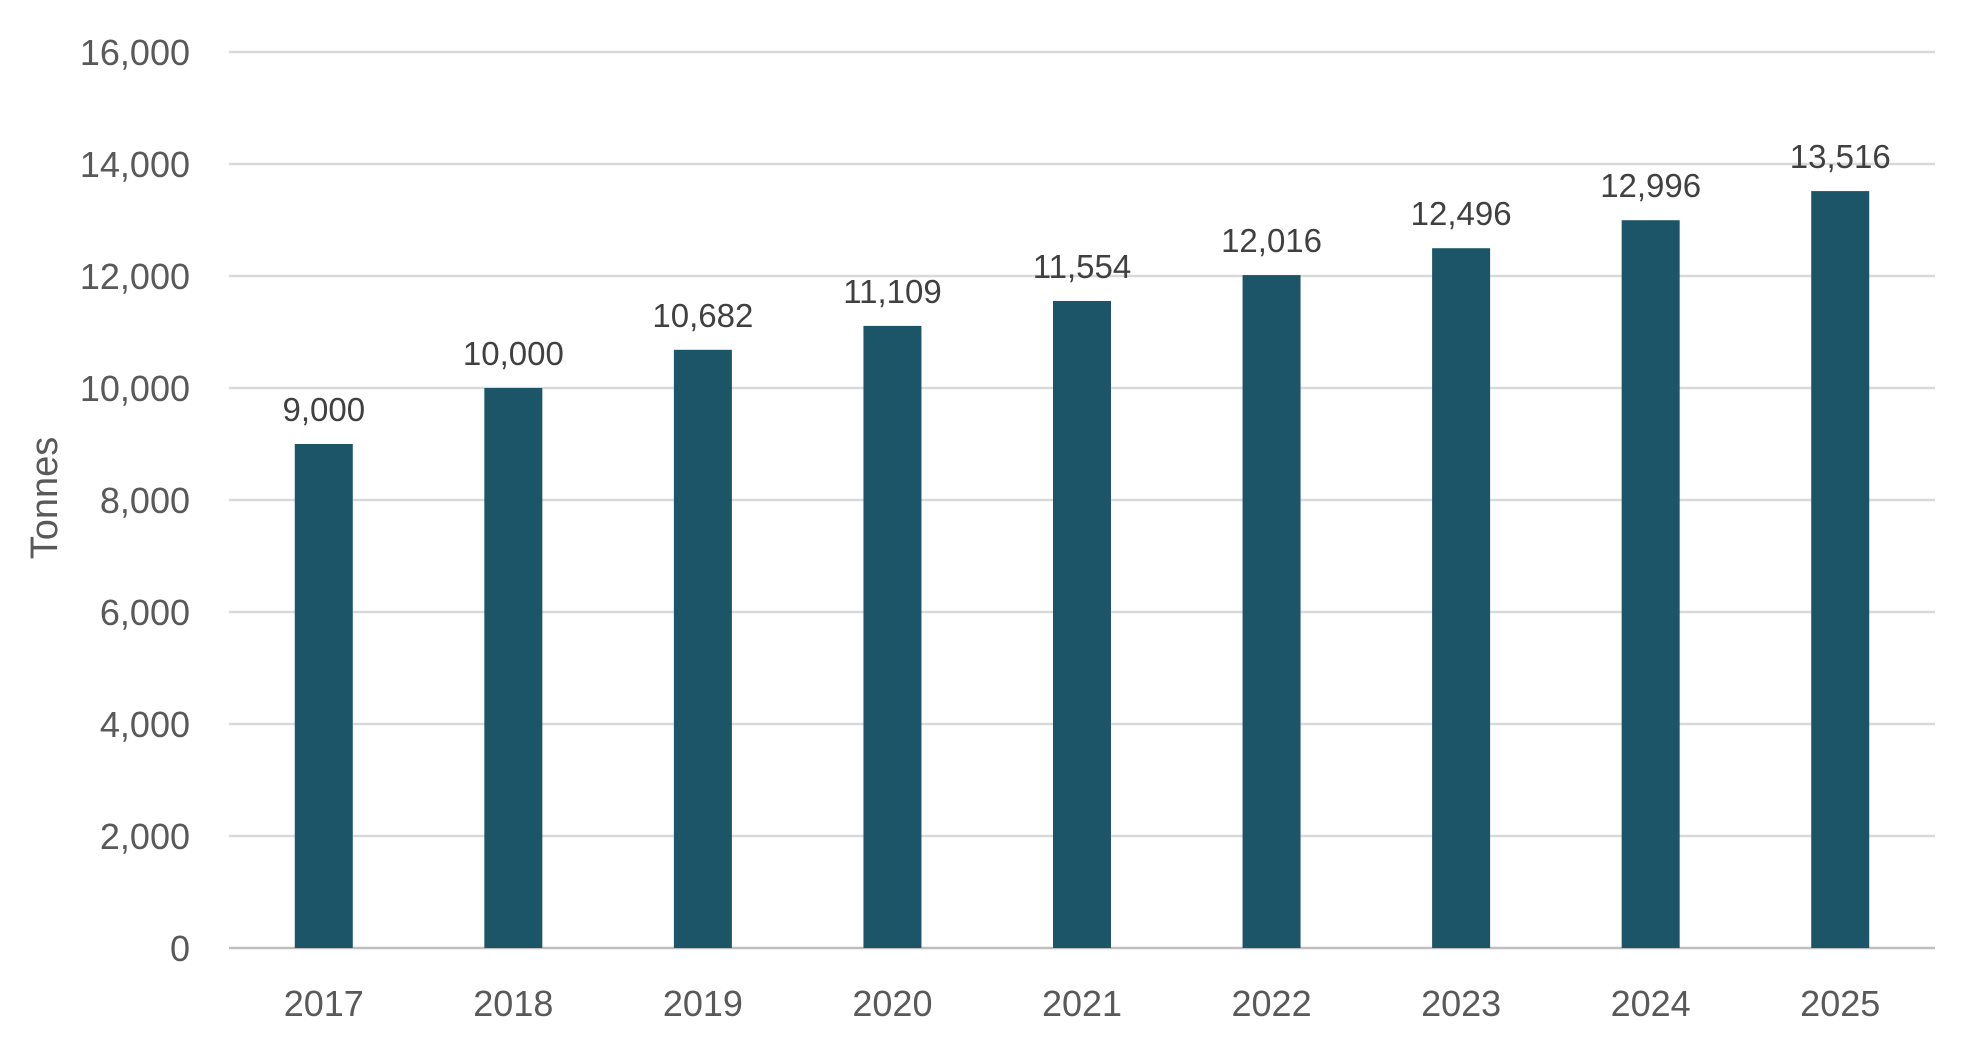  What do you see at coordinates (702, 649) in the screenshot?
I see `bar-2019` at bounding box center [702, 649].